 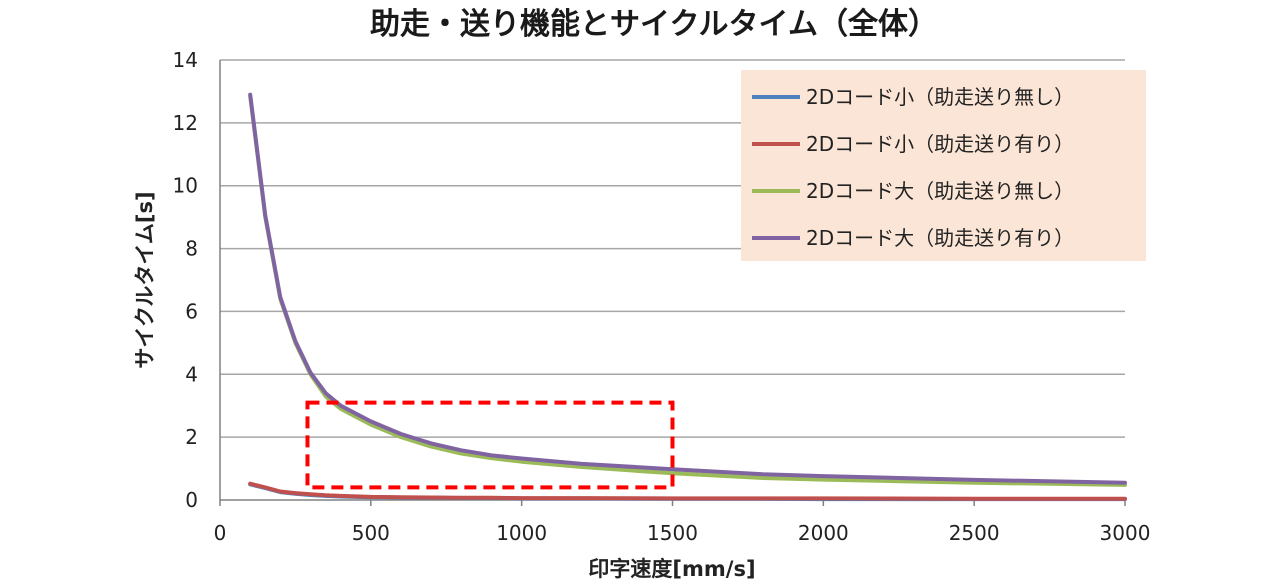 What do you see at coordinates (1125, 533) in the screenshot?
I see `x-tick-label: 3000` at bounding box center [1125, 533].